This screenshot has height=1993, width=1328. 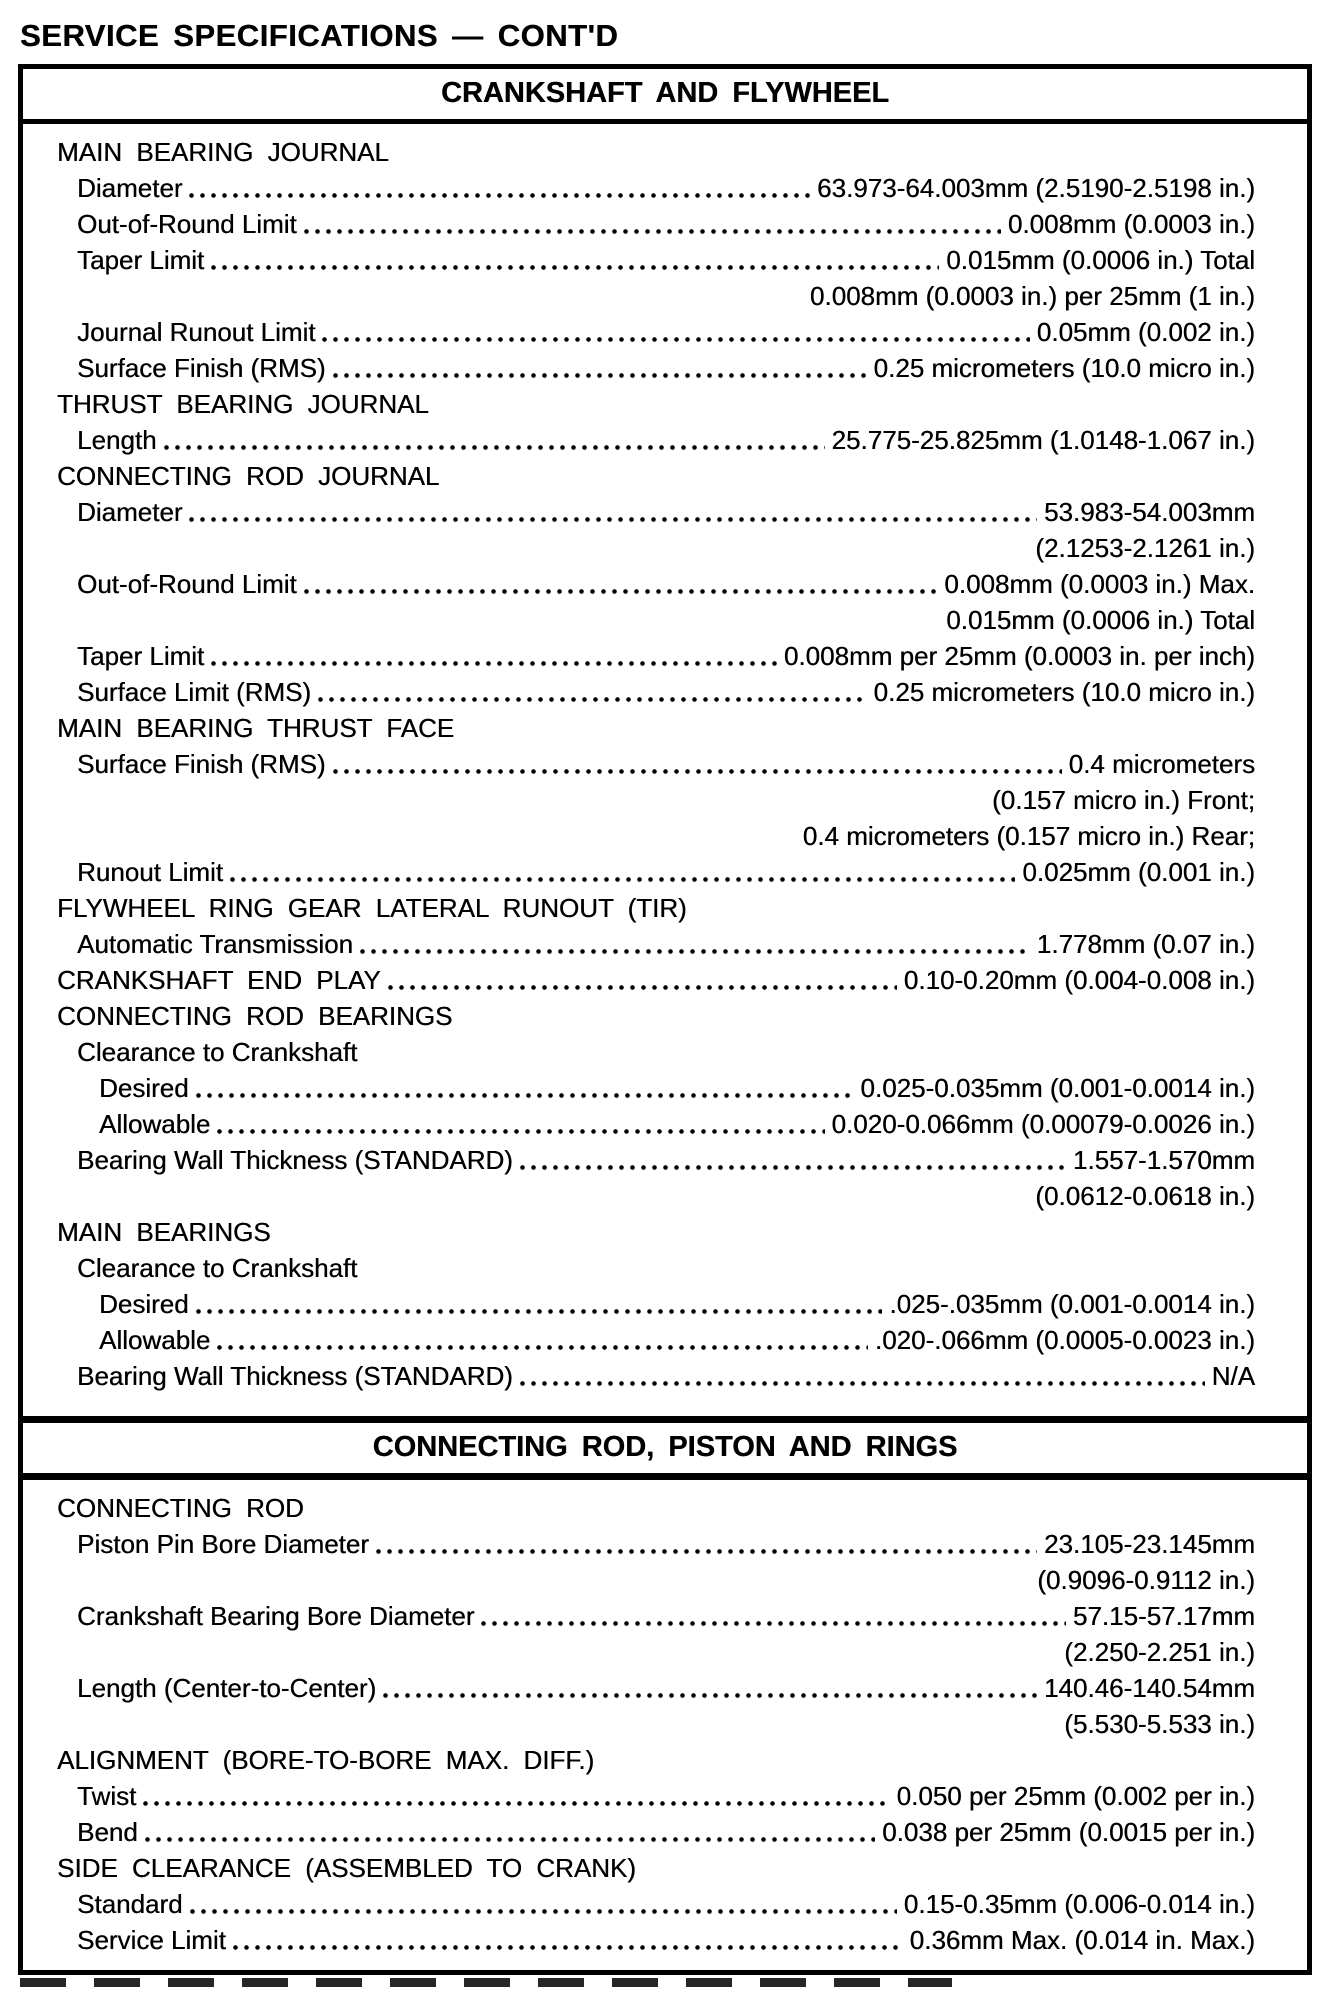 What do you see at coordinates (656, 1868) in the screenshot?
I see `group-row: SIDE CLEARANCE (ASSEMBLED TO CRANK)` at bounding box center [656, 1868].